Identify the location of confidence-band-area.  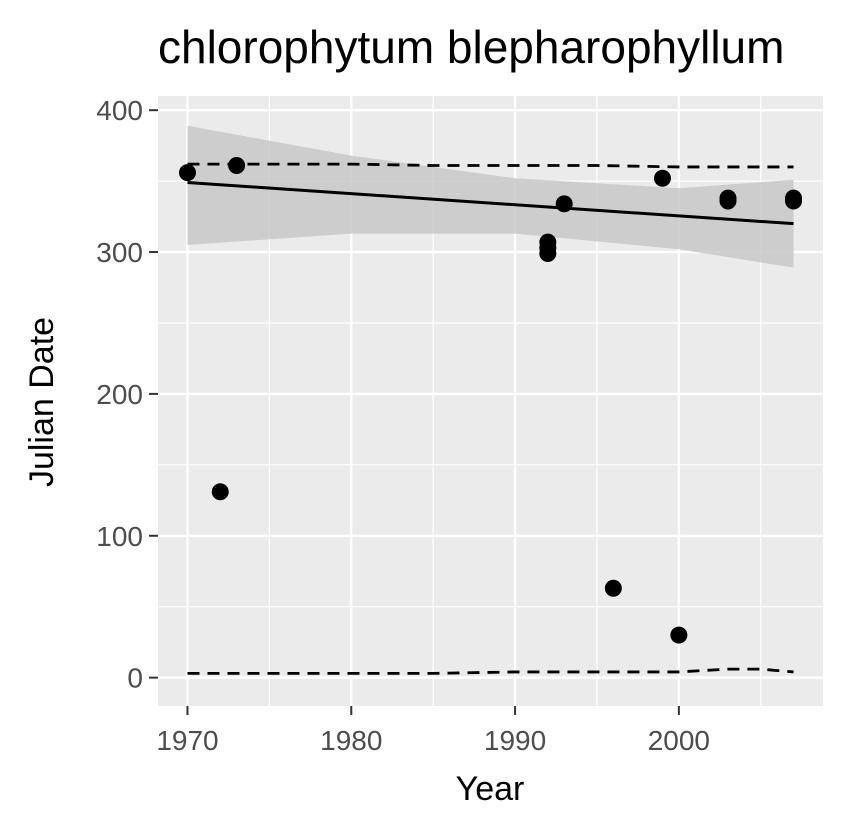
(490, 196).